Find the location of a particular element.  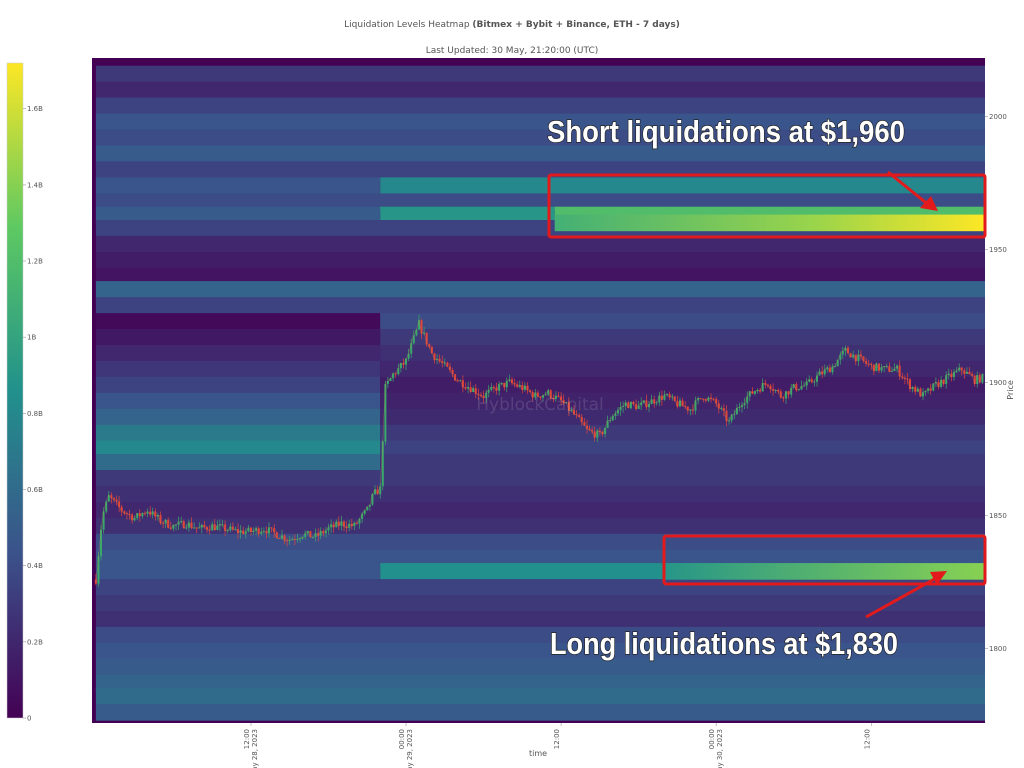

colorbar-tick-label: 0.4B is located at coordinates (35, 566).